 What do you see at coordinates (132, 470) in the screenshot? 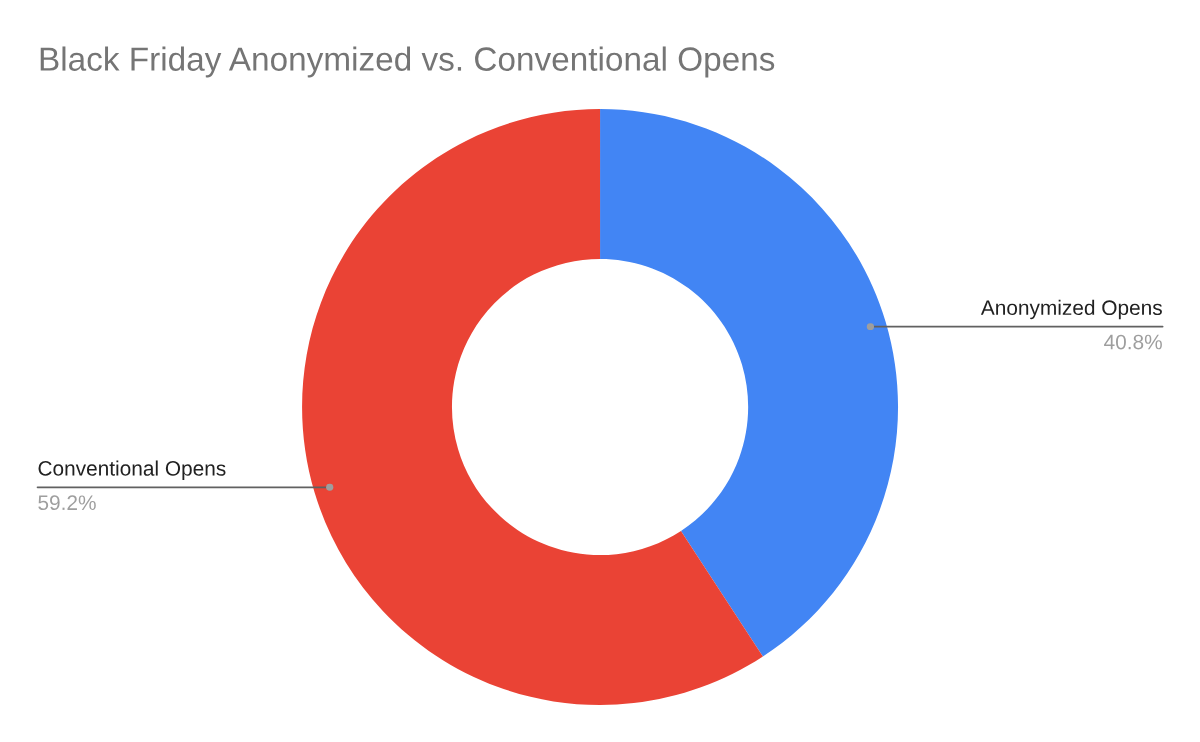
I see `slice-label: Conventional Opens` at bounding box center [132, 470].